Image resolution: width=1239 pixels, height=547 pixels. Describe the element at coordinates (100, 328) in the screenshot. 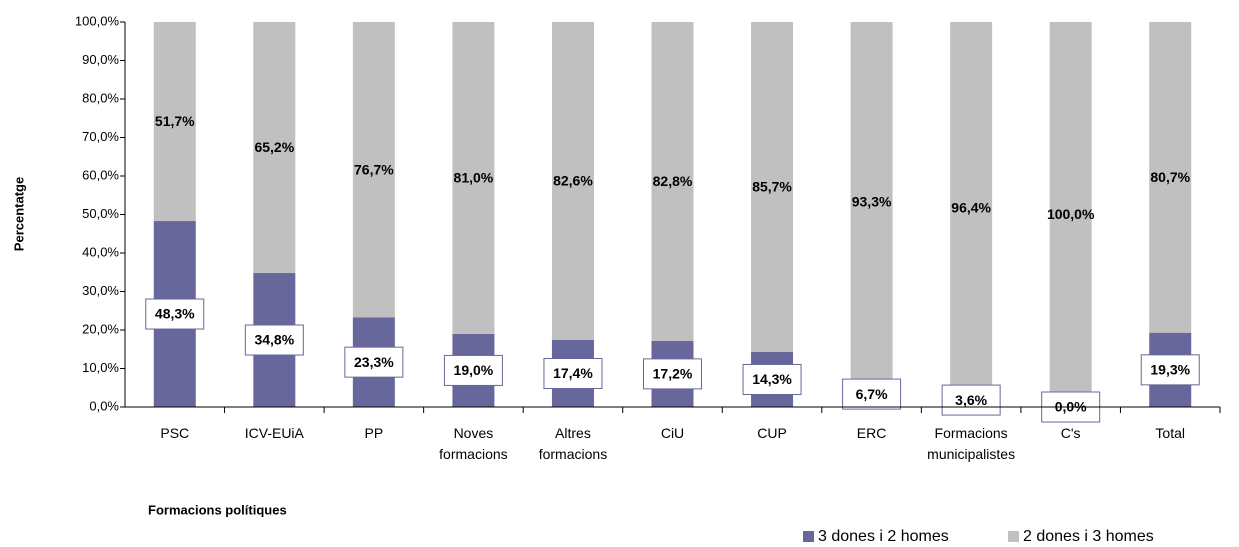

I see `y-tick-label: 20,0%` at that location.